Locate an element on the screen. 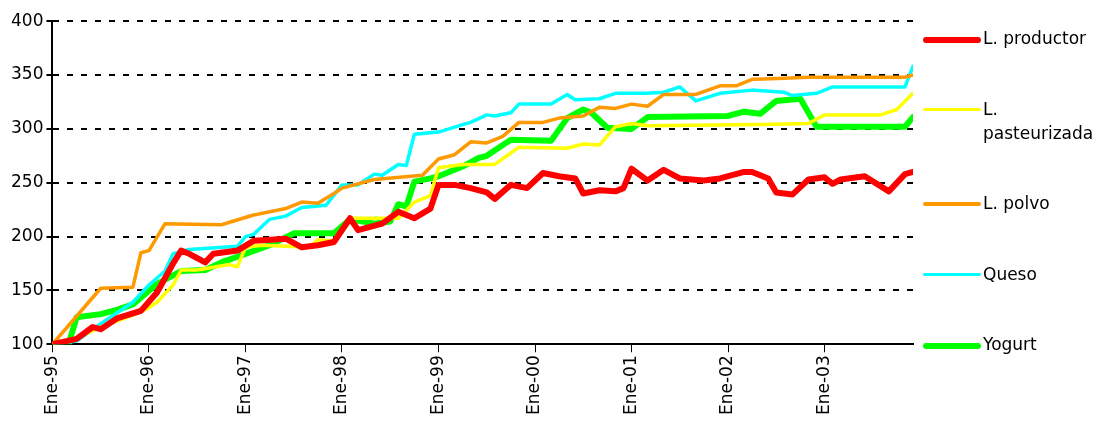  legend-label: L. pasteurizada is located at coordinates (1039, 121).